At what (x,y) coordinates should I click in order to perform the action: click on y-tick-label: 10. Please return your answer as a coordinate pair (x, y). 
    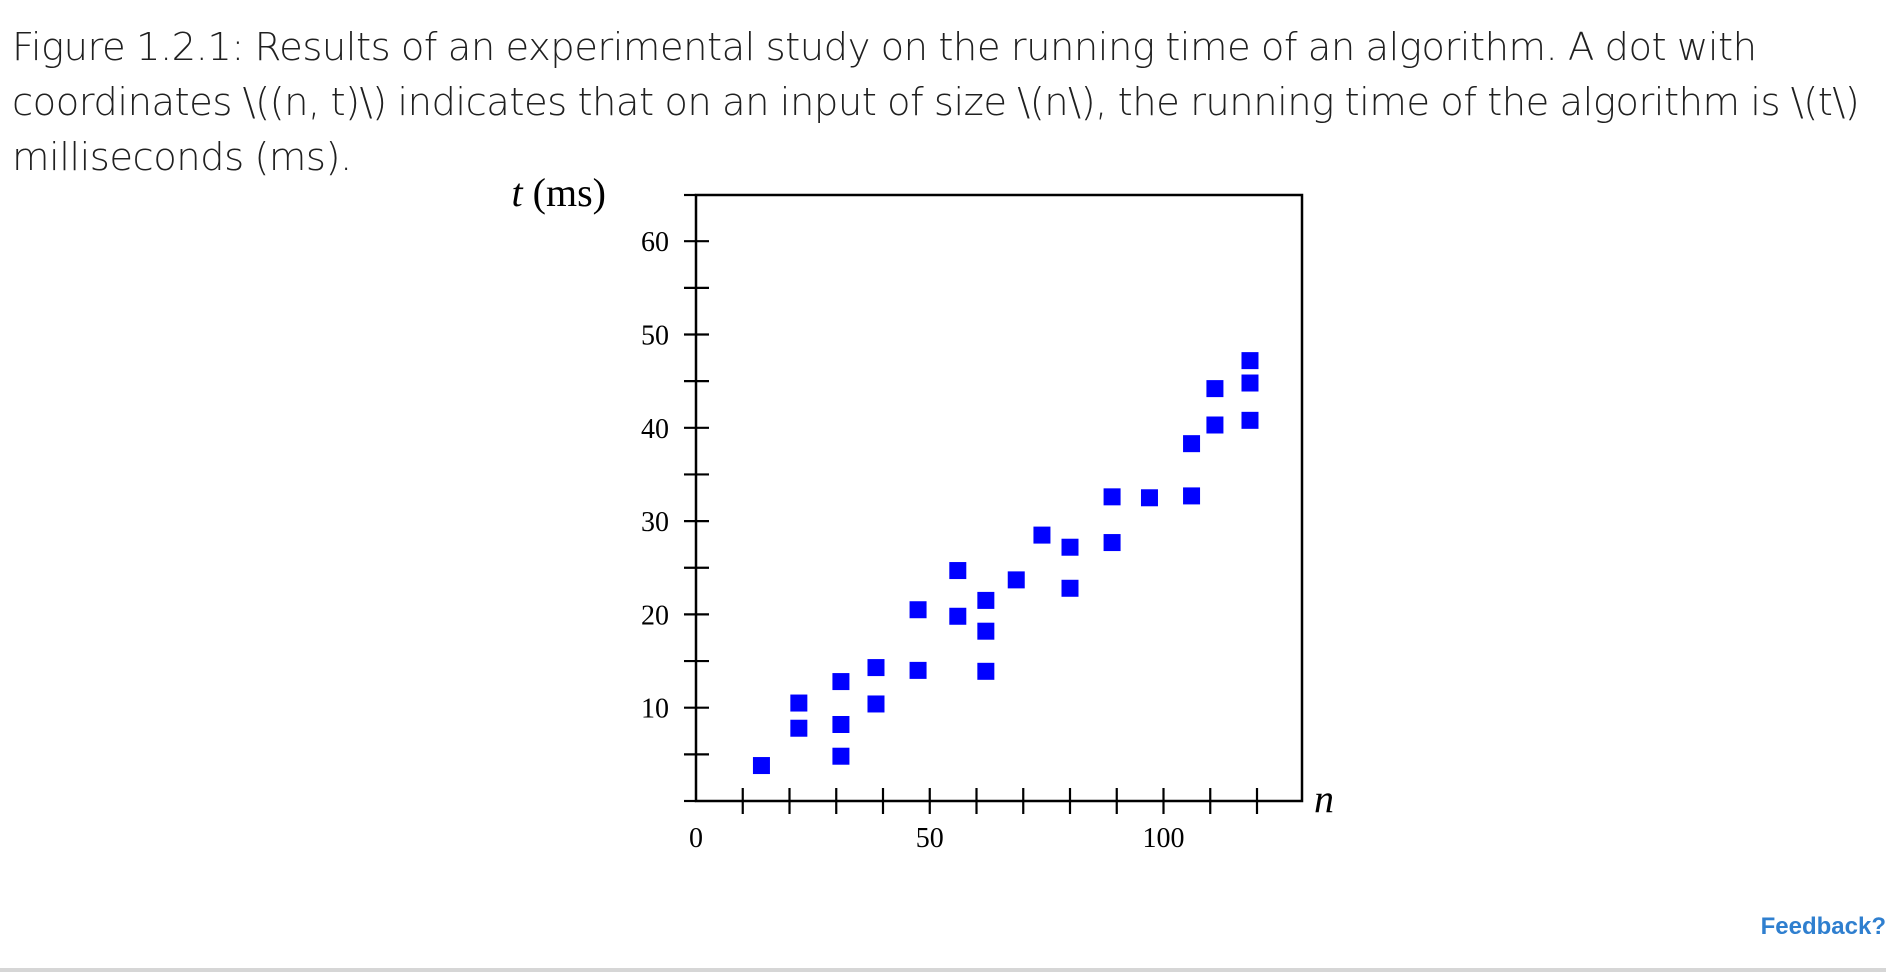
    Looking at the image, I should click on (655, 709).